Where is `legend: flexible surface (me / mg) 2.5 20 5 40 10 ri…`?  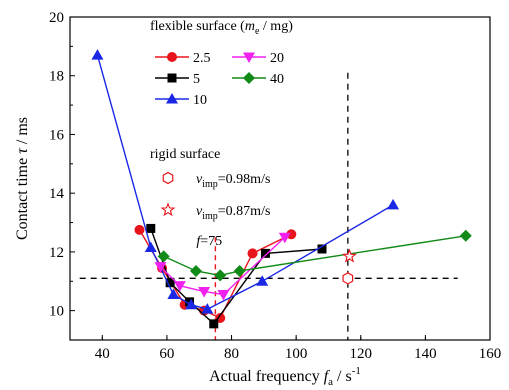 legend: flexible surface (me / mg) 2.5 20 5 40 10 ri… is located at coordinates (221, 120).